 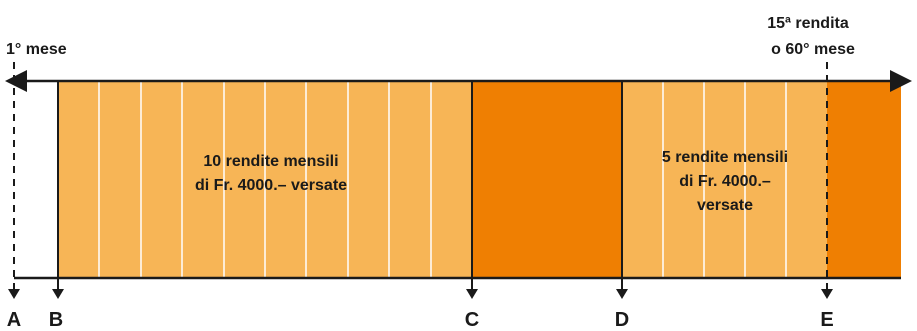 What do you see at coordinates (58, 190) in the screenshot?
I see `marker-b` at bounding box center [58, 190].